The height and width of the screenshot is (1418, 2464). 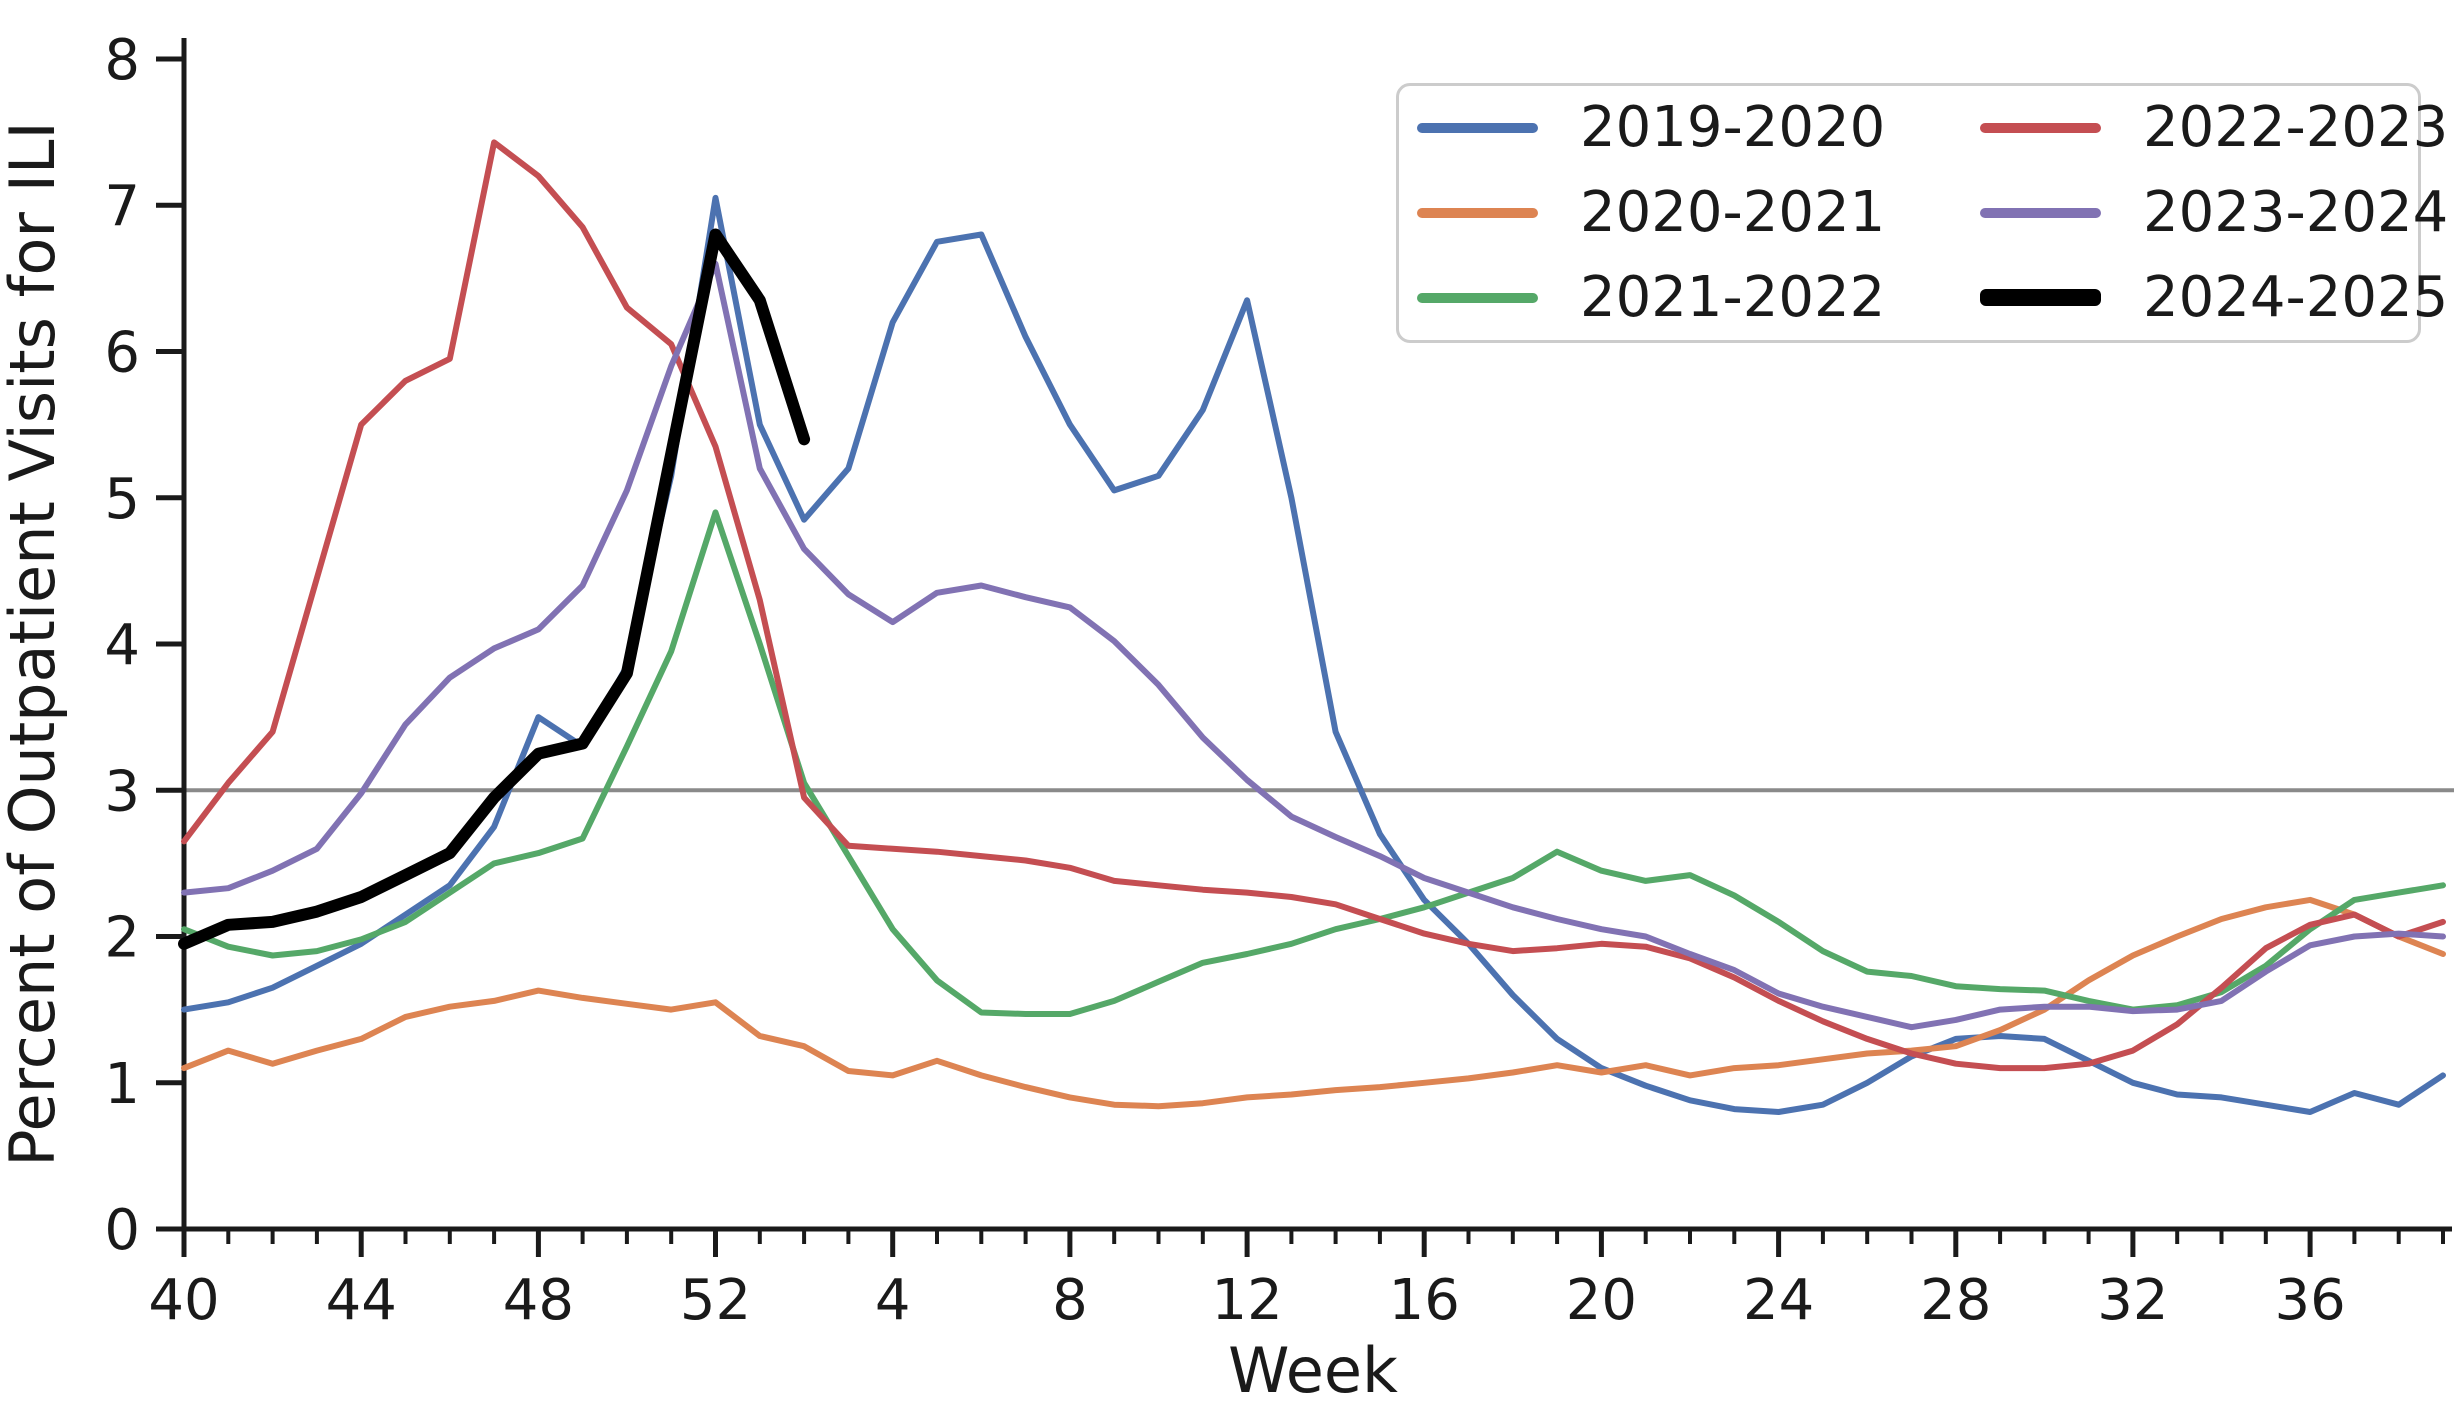 What do you see at coordinates (2309, 1300) in the screenshot?
I see `x-tick-label-week-36: 36` at bounding box center [2309, 1300].